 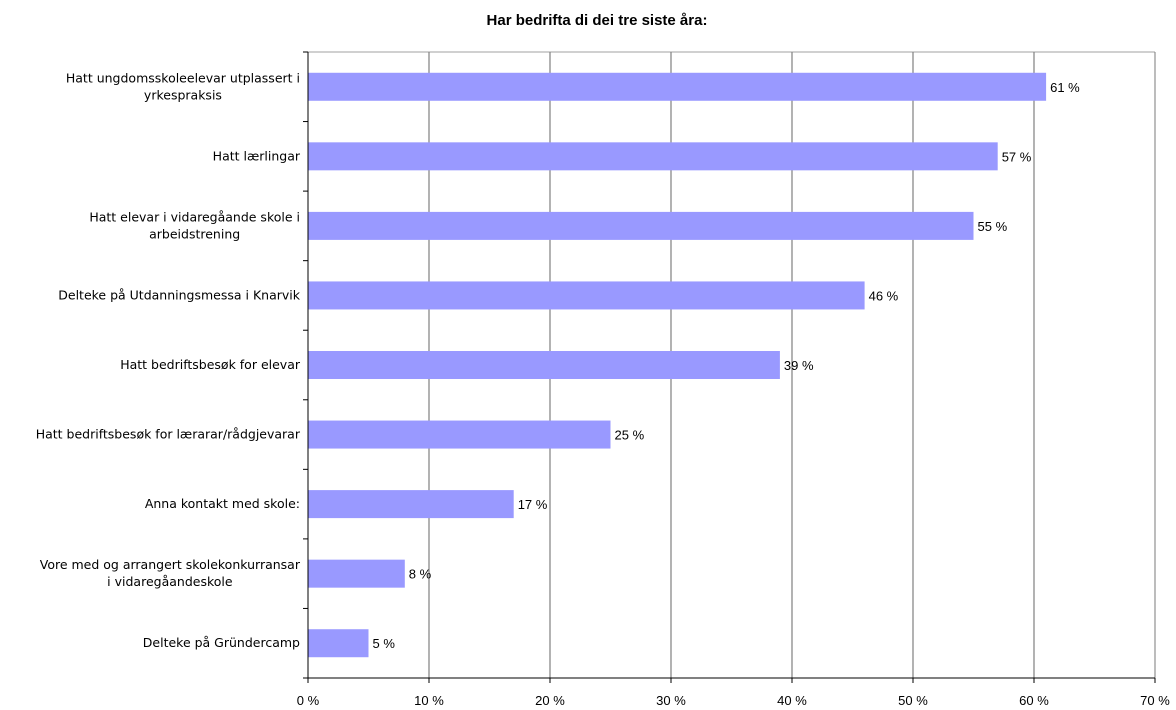 I want to click on category-label-line: yrkespraksis, so click(x=183, y=94).